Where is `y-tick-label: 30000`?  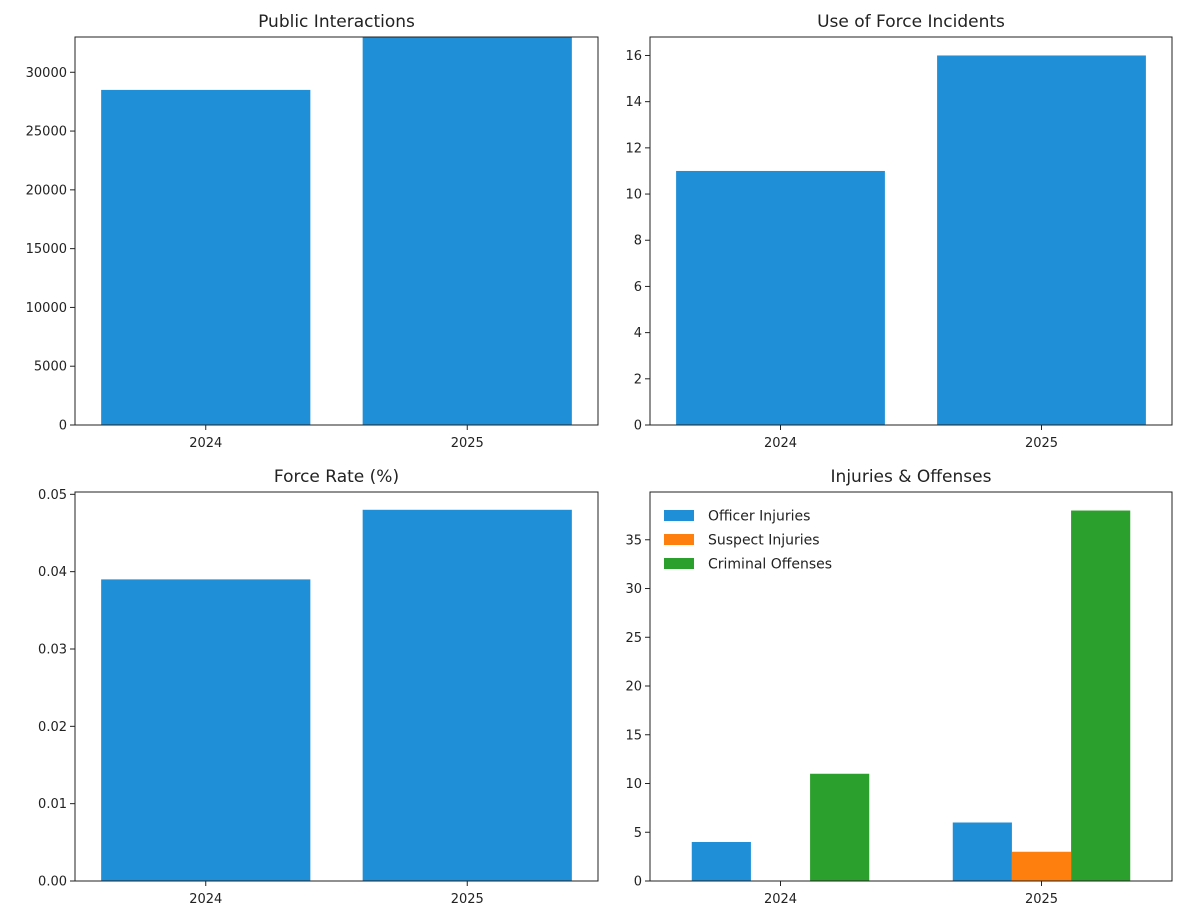 y-tick-label: 30000 is located at coordinates (46, 73).